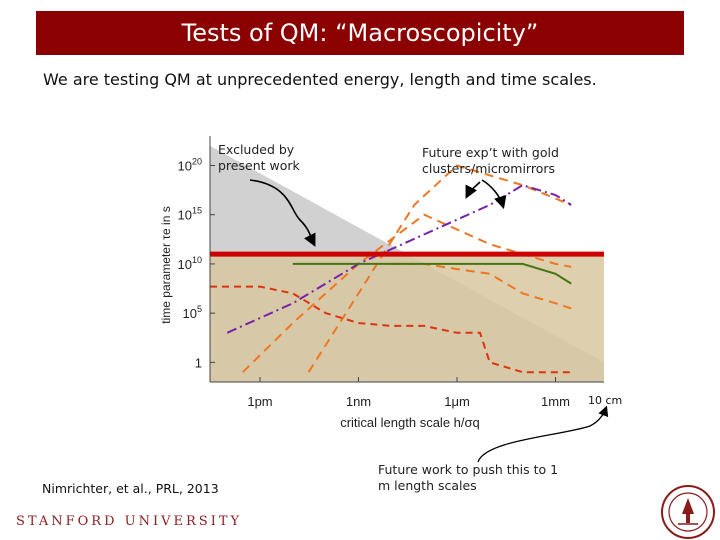  What do you see at coordinates (282, 213) in the screenshot?
I see `excluded-arrow` at bounding box center [282, 213].